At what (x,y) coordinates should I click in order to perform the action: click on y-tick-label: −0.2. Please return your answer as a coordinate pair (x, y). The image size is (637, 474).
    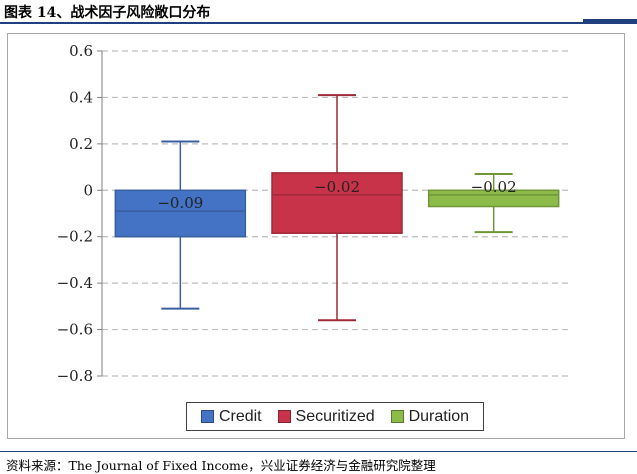
    Looking at the image, I should click on (75, 237).